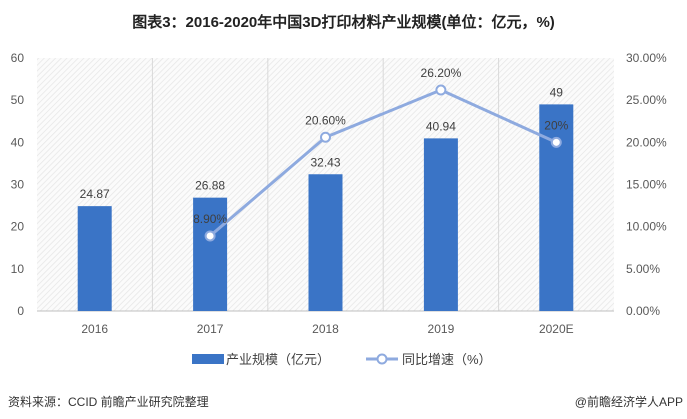 The height and width of the screenshot is (419, 687). I want to click on x-tick-label: 2017, so click(210, 329).